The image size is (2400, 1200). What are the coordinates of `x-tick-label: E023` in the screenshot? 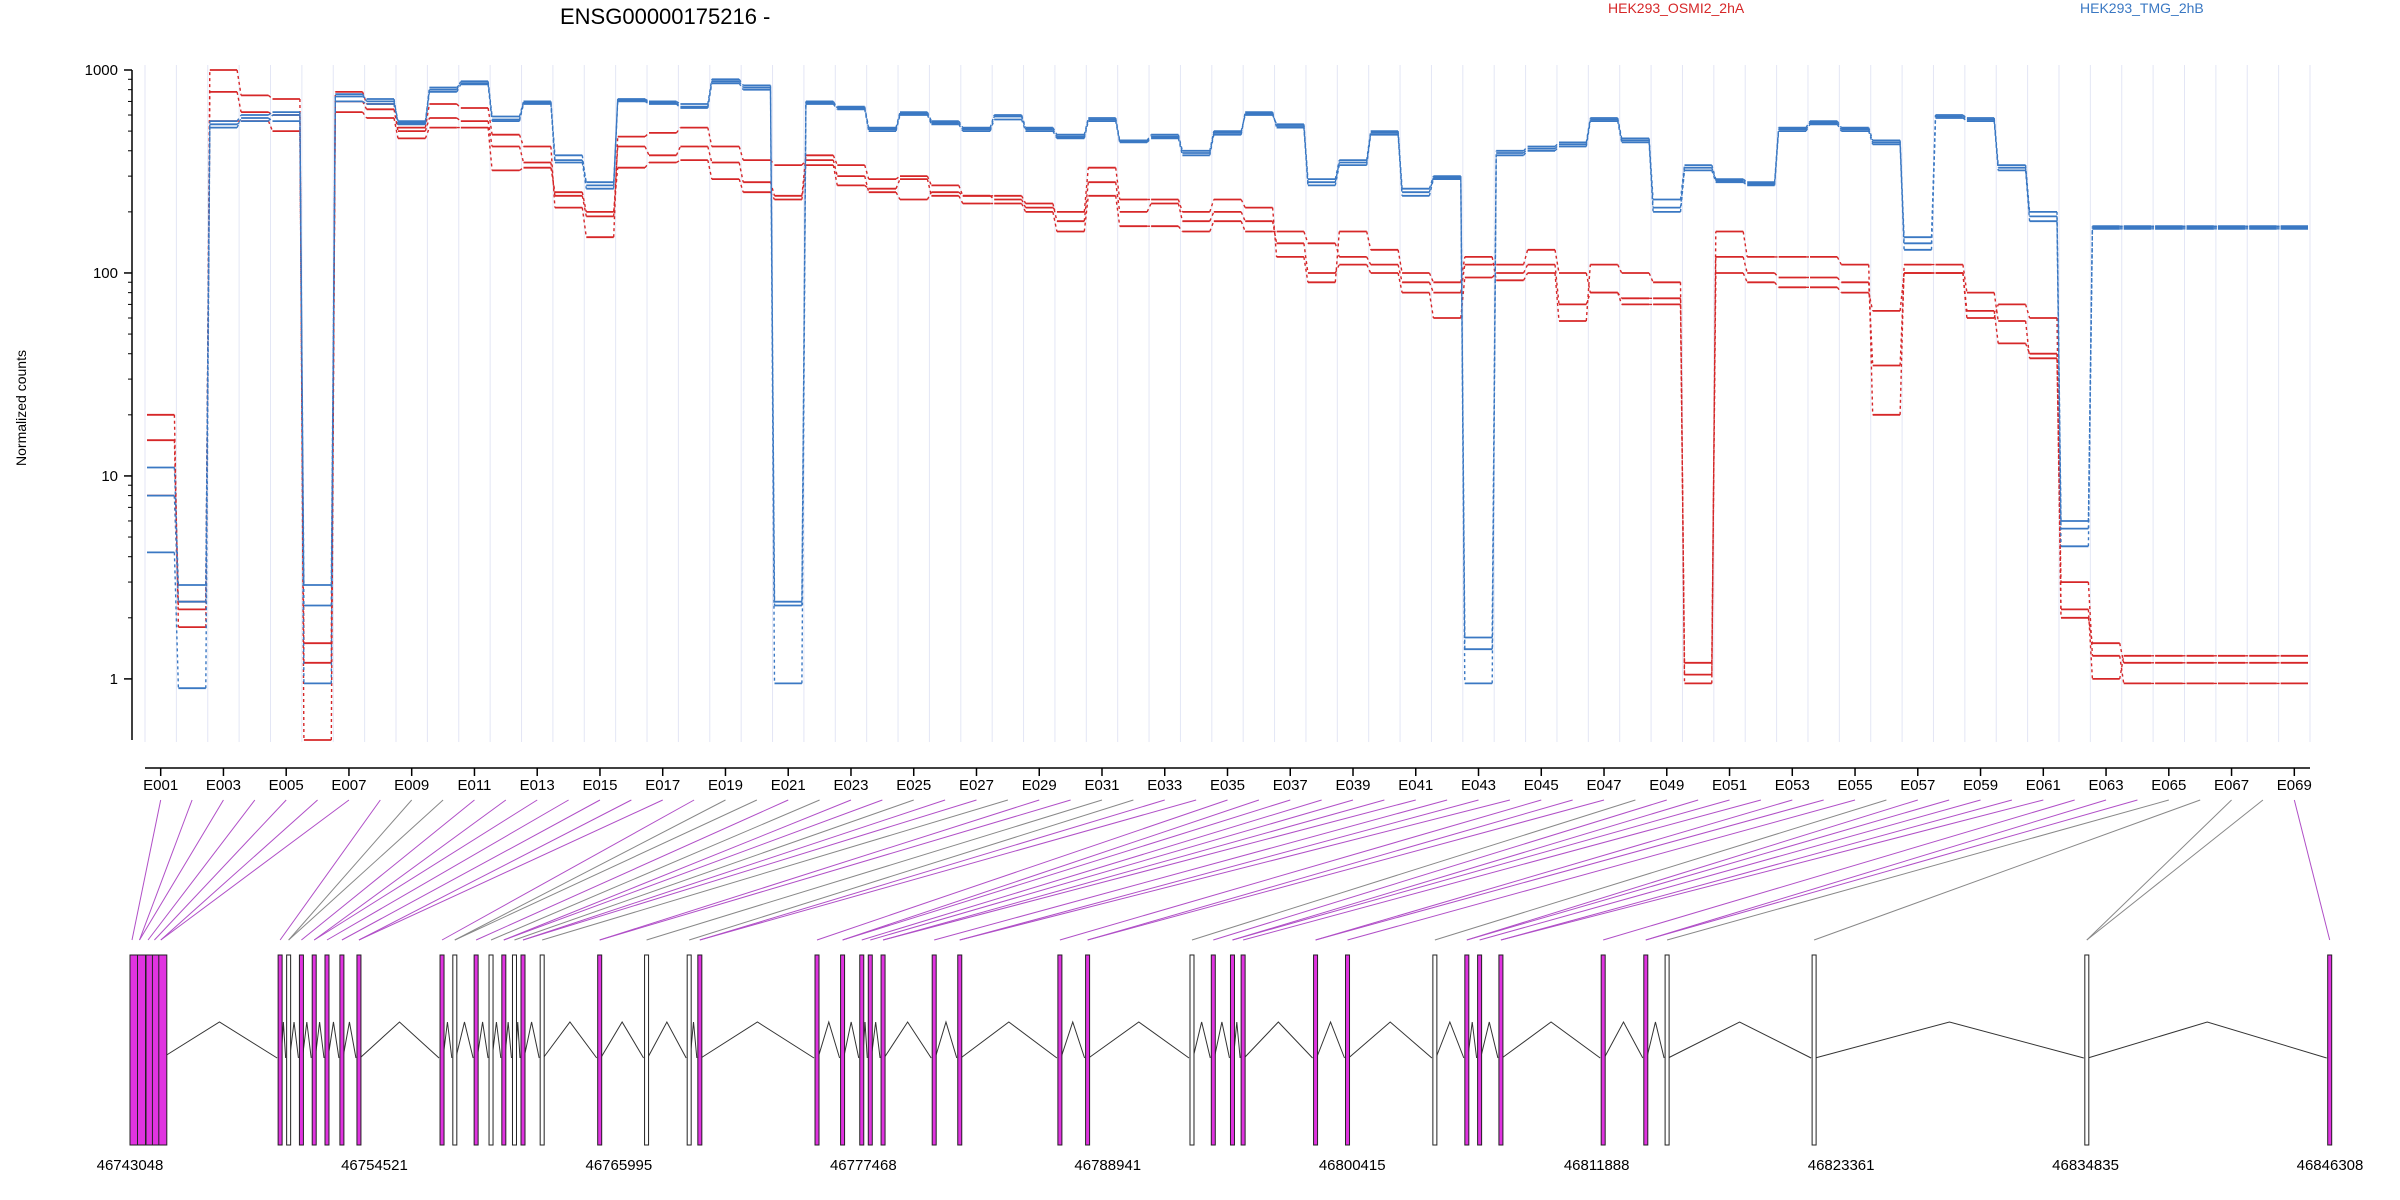 It's located at (850, 785).